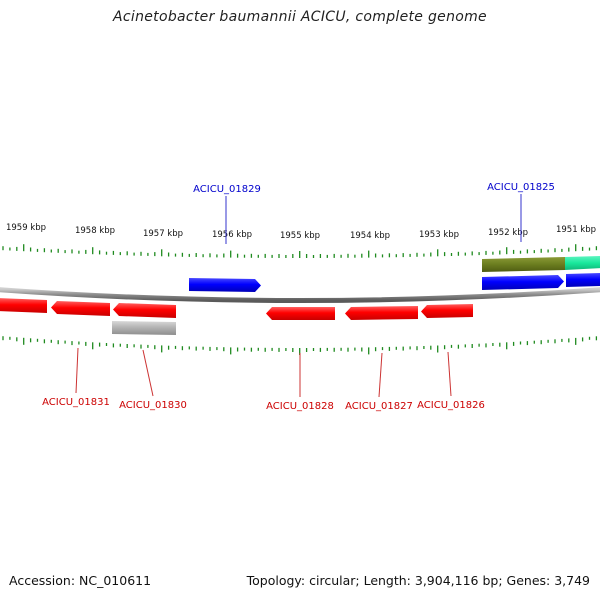 The width and height of the screenshot is (600, 600). Describe the element at coordinates (379, 406) in the screenshot. I see `reverse-gene-label: ACICU_01827` at that location.